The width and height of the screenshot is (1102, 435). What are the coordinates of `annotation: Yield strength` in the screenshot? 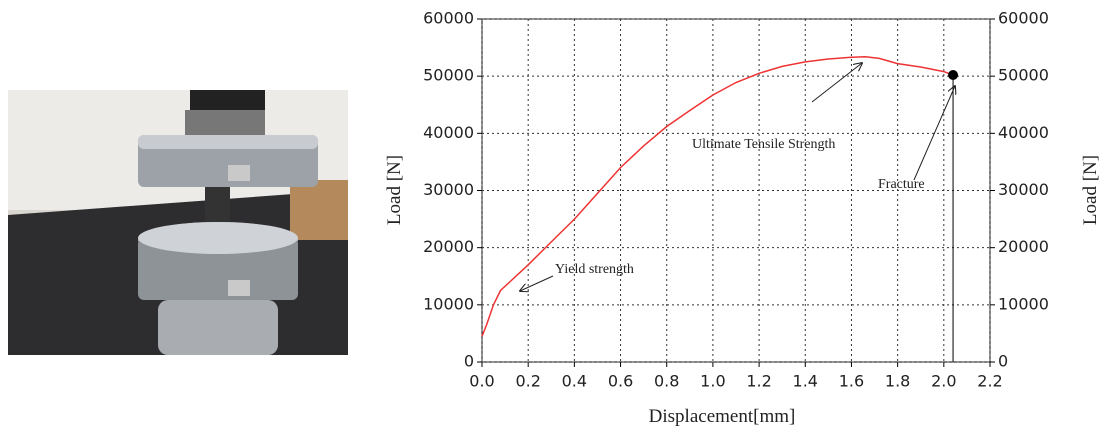 It's located at (594, 269).